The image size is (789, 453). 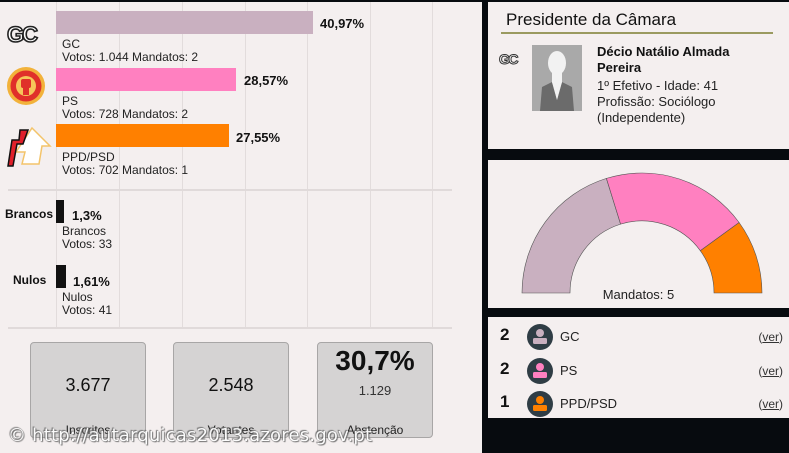 What do you see at coordinates (638, 294) in the screenshot?
I see `mandates-total-label: Mandatos: 5` at bounding box center [638, 294].